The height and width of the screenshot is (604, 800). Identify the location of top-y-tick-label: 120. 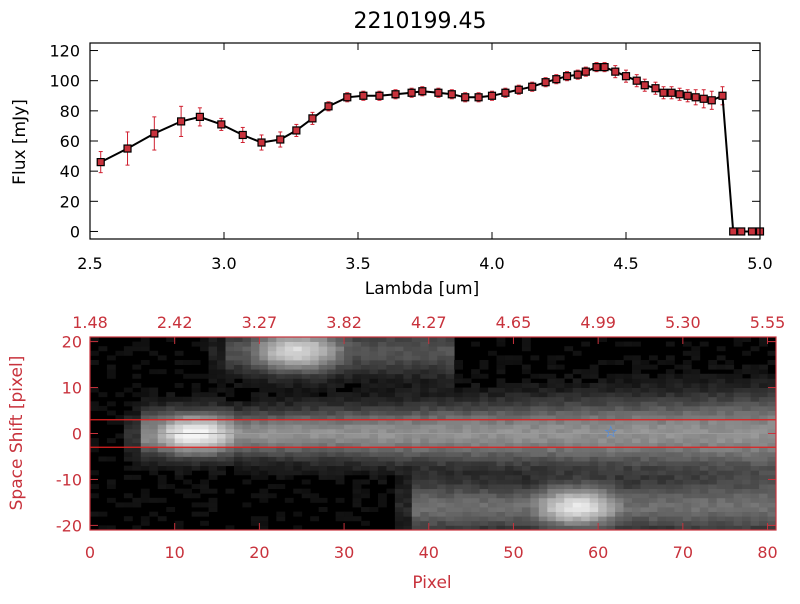
(64, 51).